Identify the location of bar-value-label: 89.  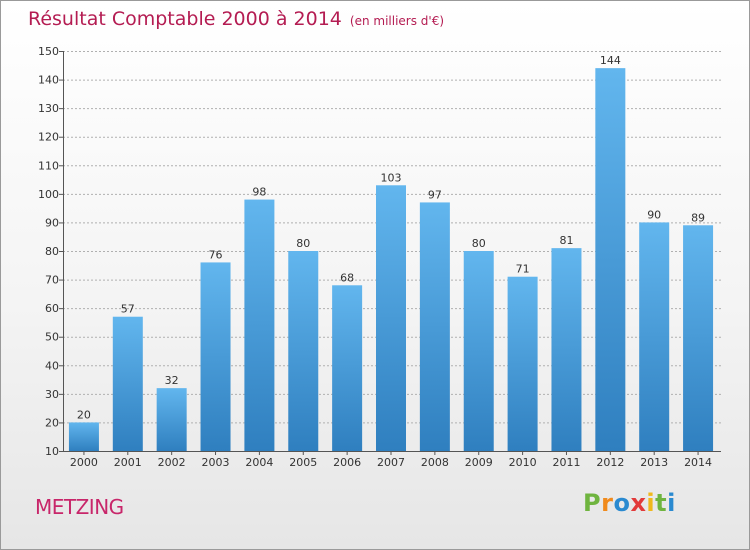
(698, 217).